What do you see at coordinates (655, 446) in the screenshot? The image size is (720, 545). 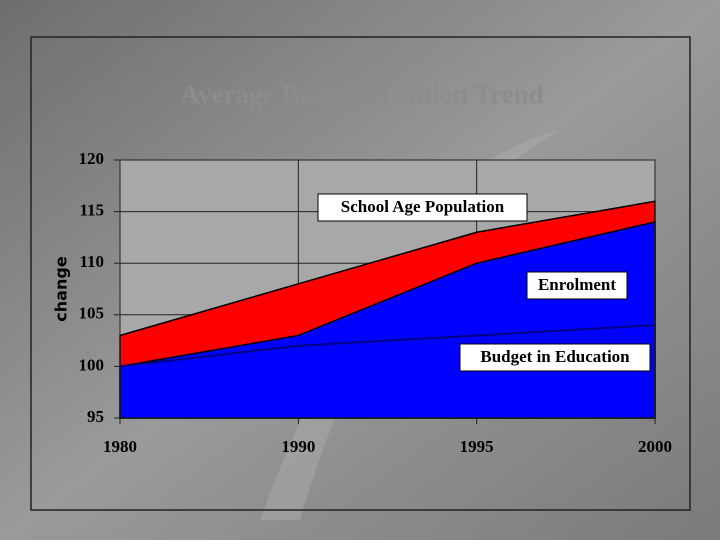 I see `x-tick-label: 2000` at bounding box center [655, 446].